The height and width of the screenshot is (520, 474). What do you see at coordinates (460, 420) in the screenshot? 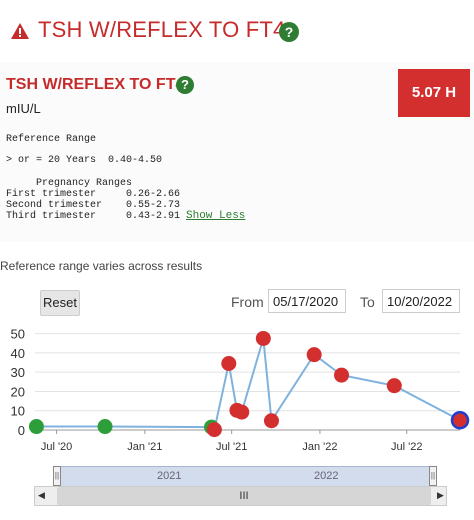
I see `data-point-latest` at bounding box center [460, 420].